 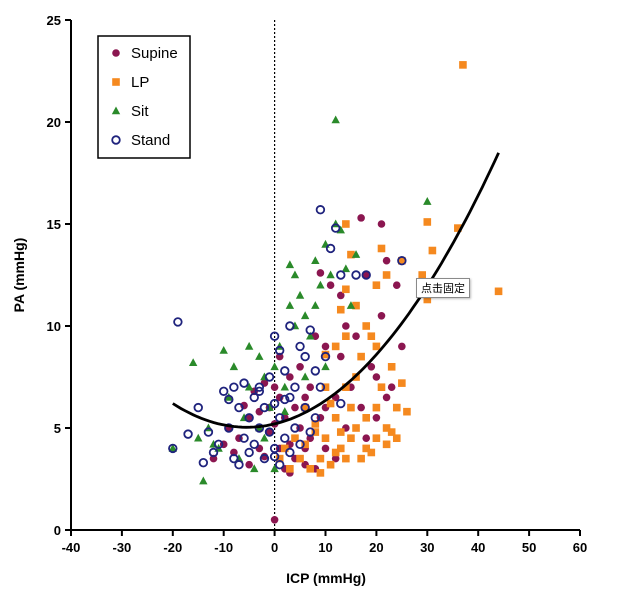 I want to click on y-tick-label: 0, so click(x=57, y=530).